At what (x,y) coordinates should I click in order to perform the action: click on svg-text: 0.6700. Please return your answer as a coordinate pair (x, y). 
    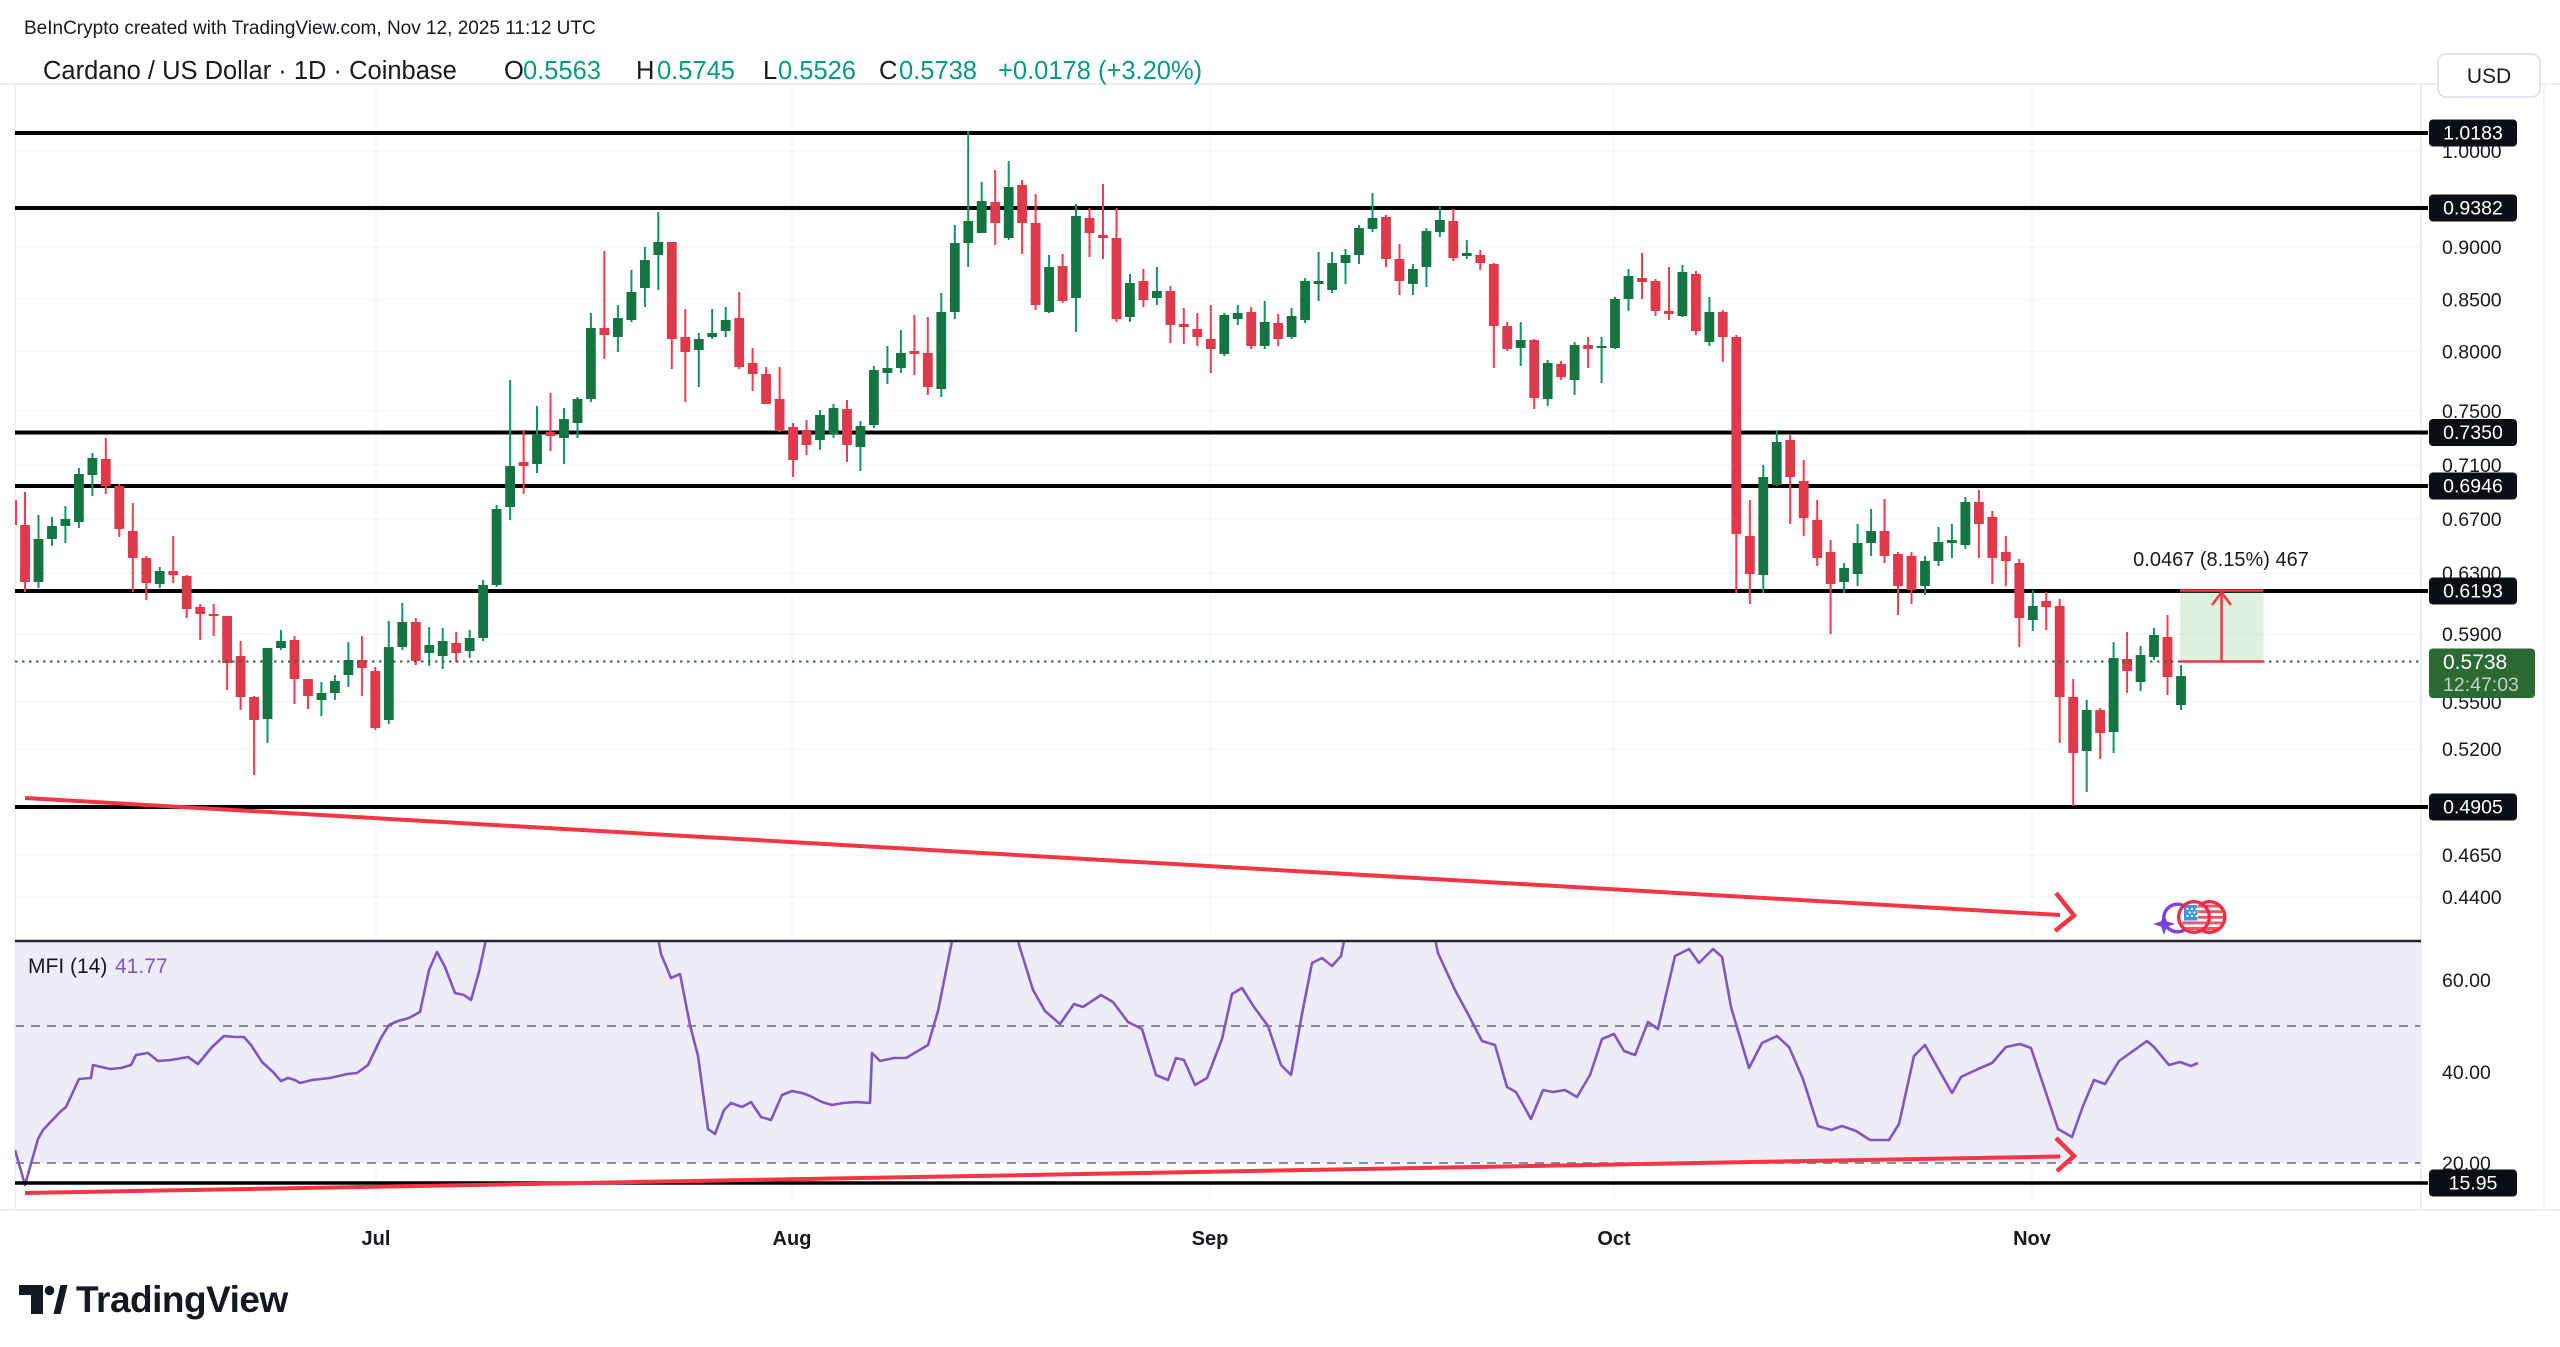
    Looking at the image, I should click on (2472, 520).